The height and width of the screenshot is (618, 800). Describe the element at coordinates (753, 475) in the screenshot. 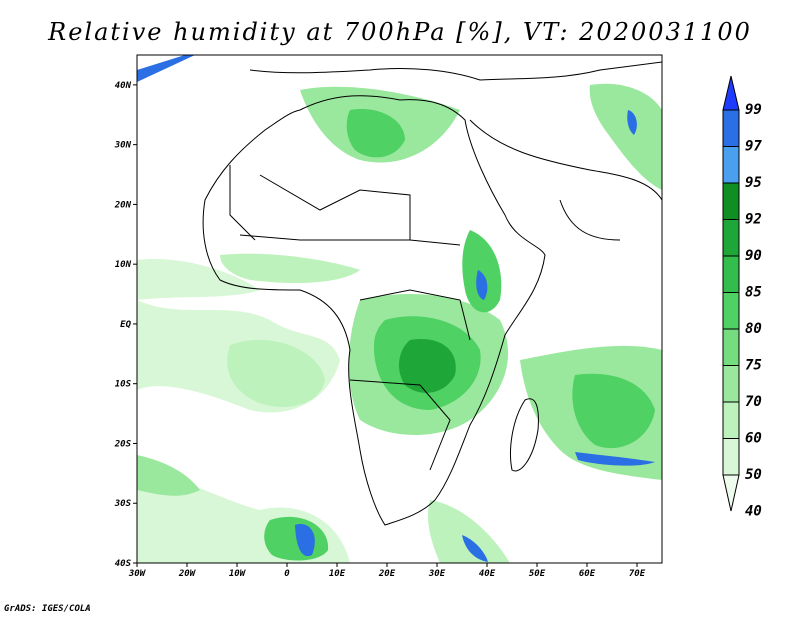

I see `colorbar-label: 50` at that location.